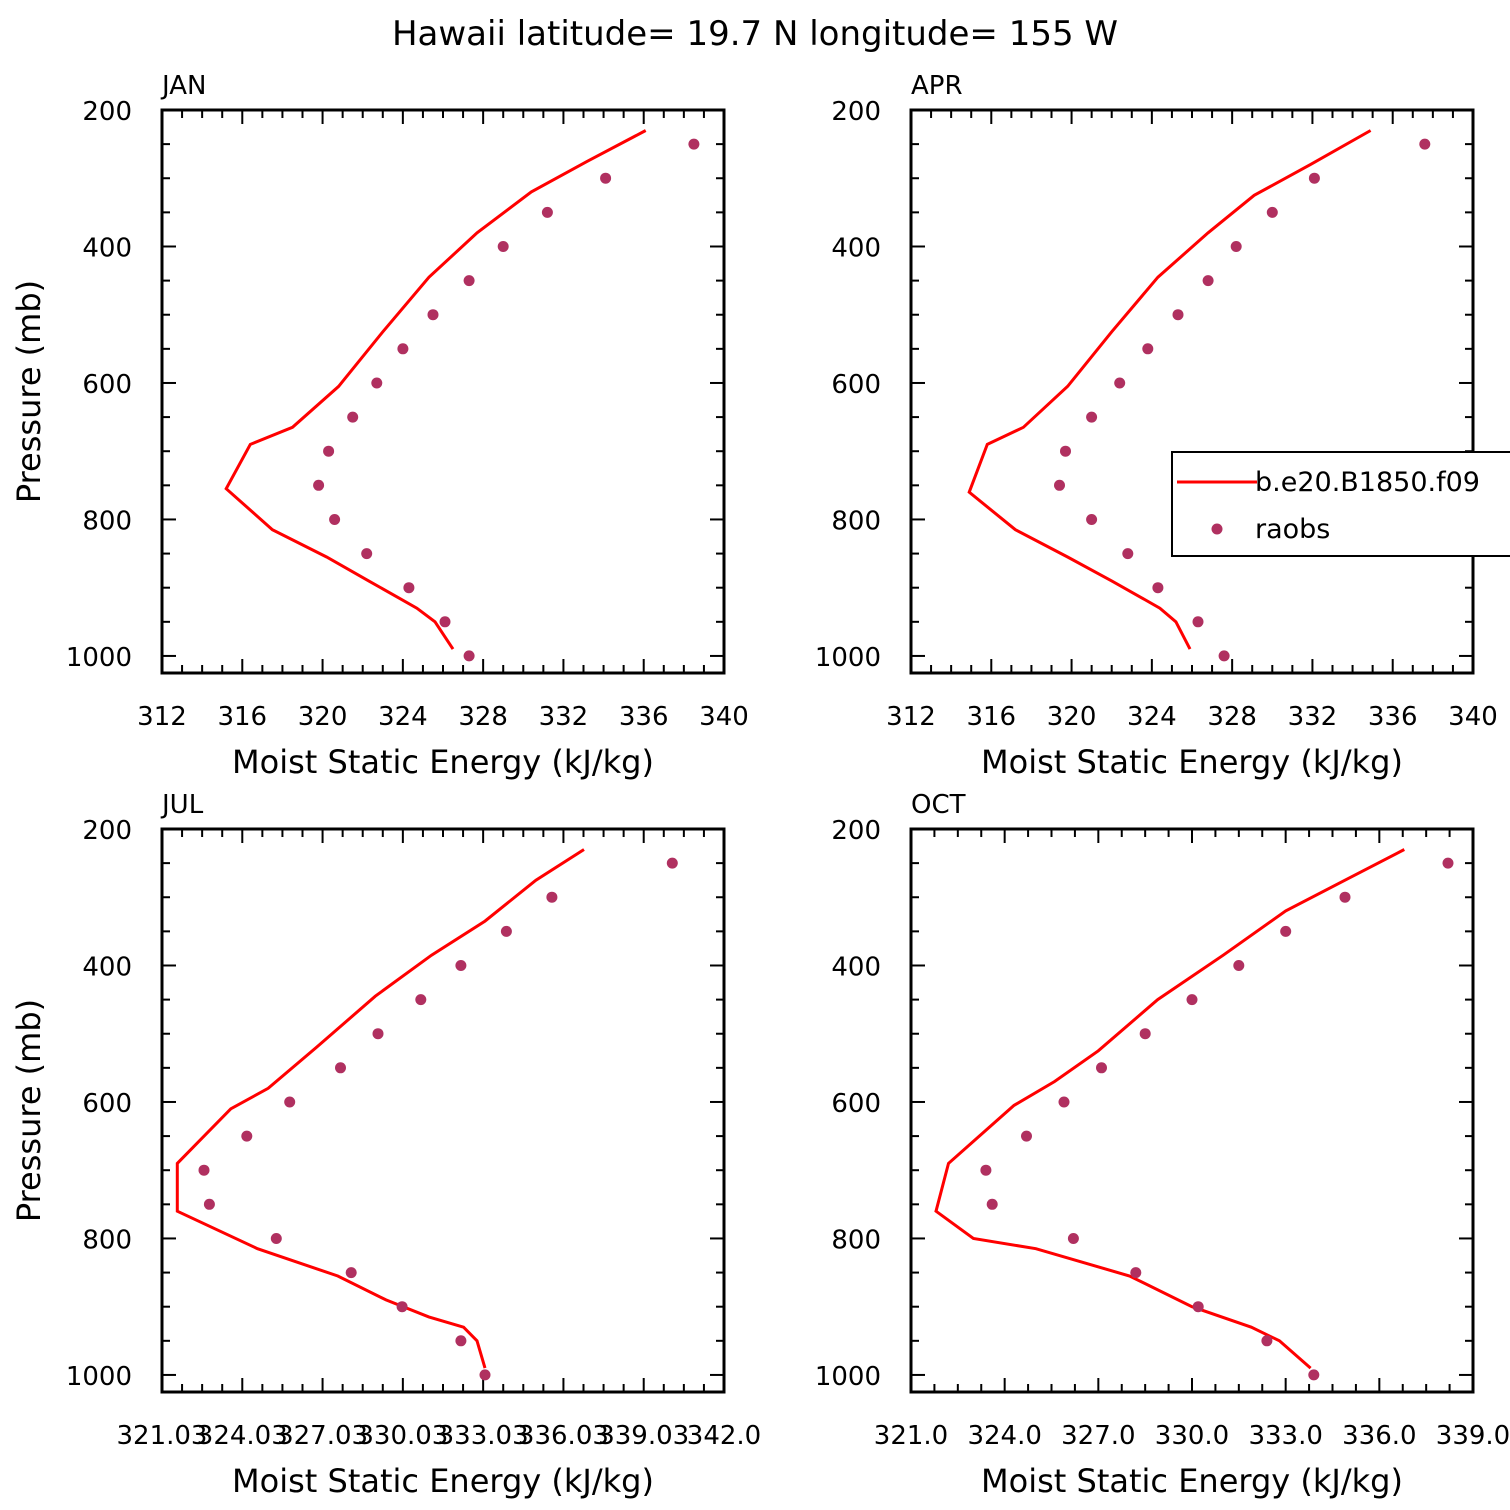  I want to click on x-tick-label: 321.0, so click(911, 1436).